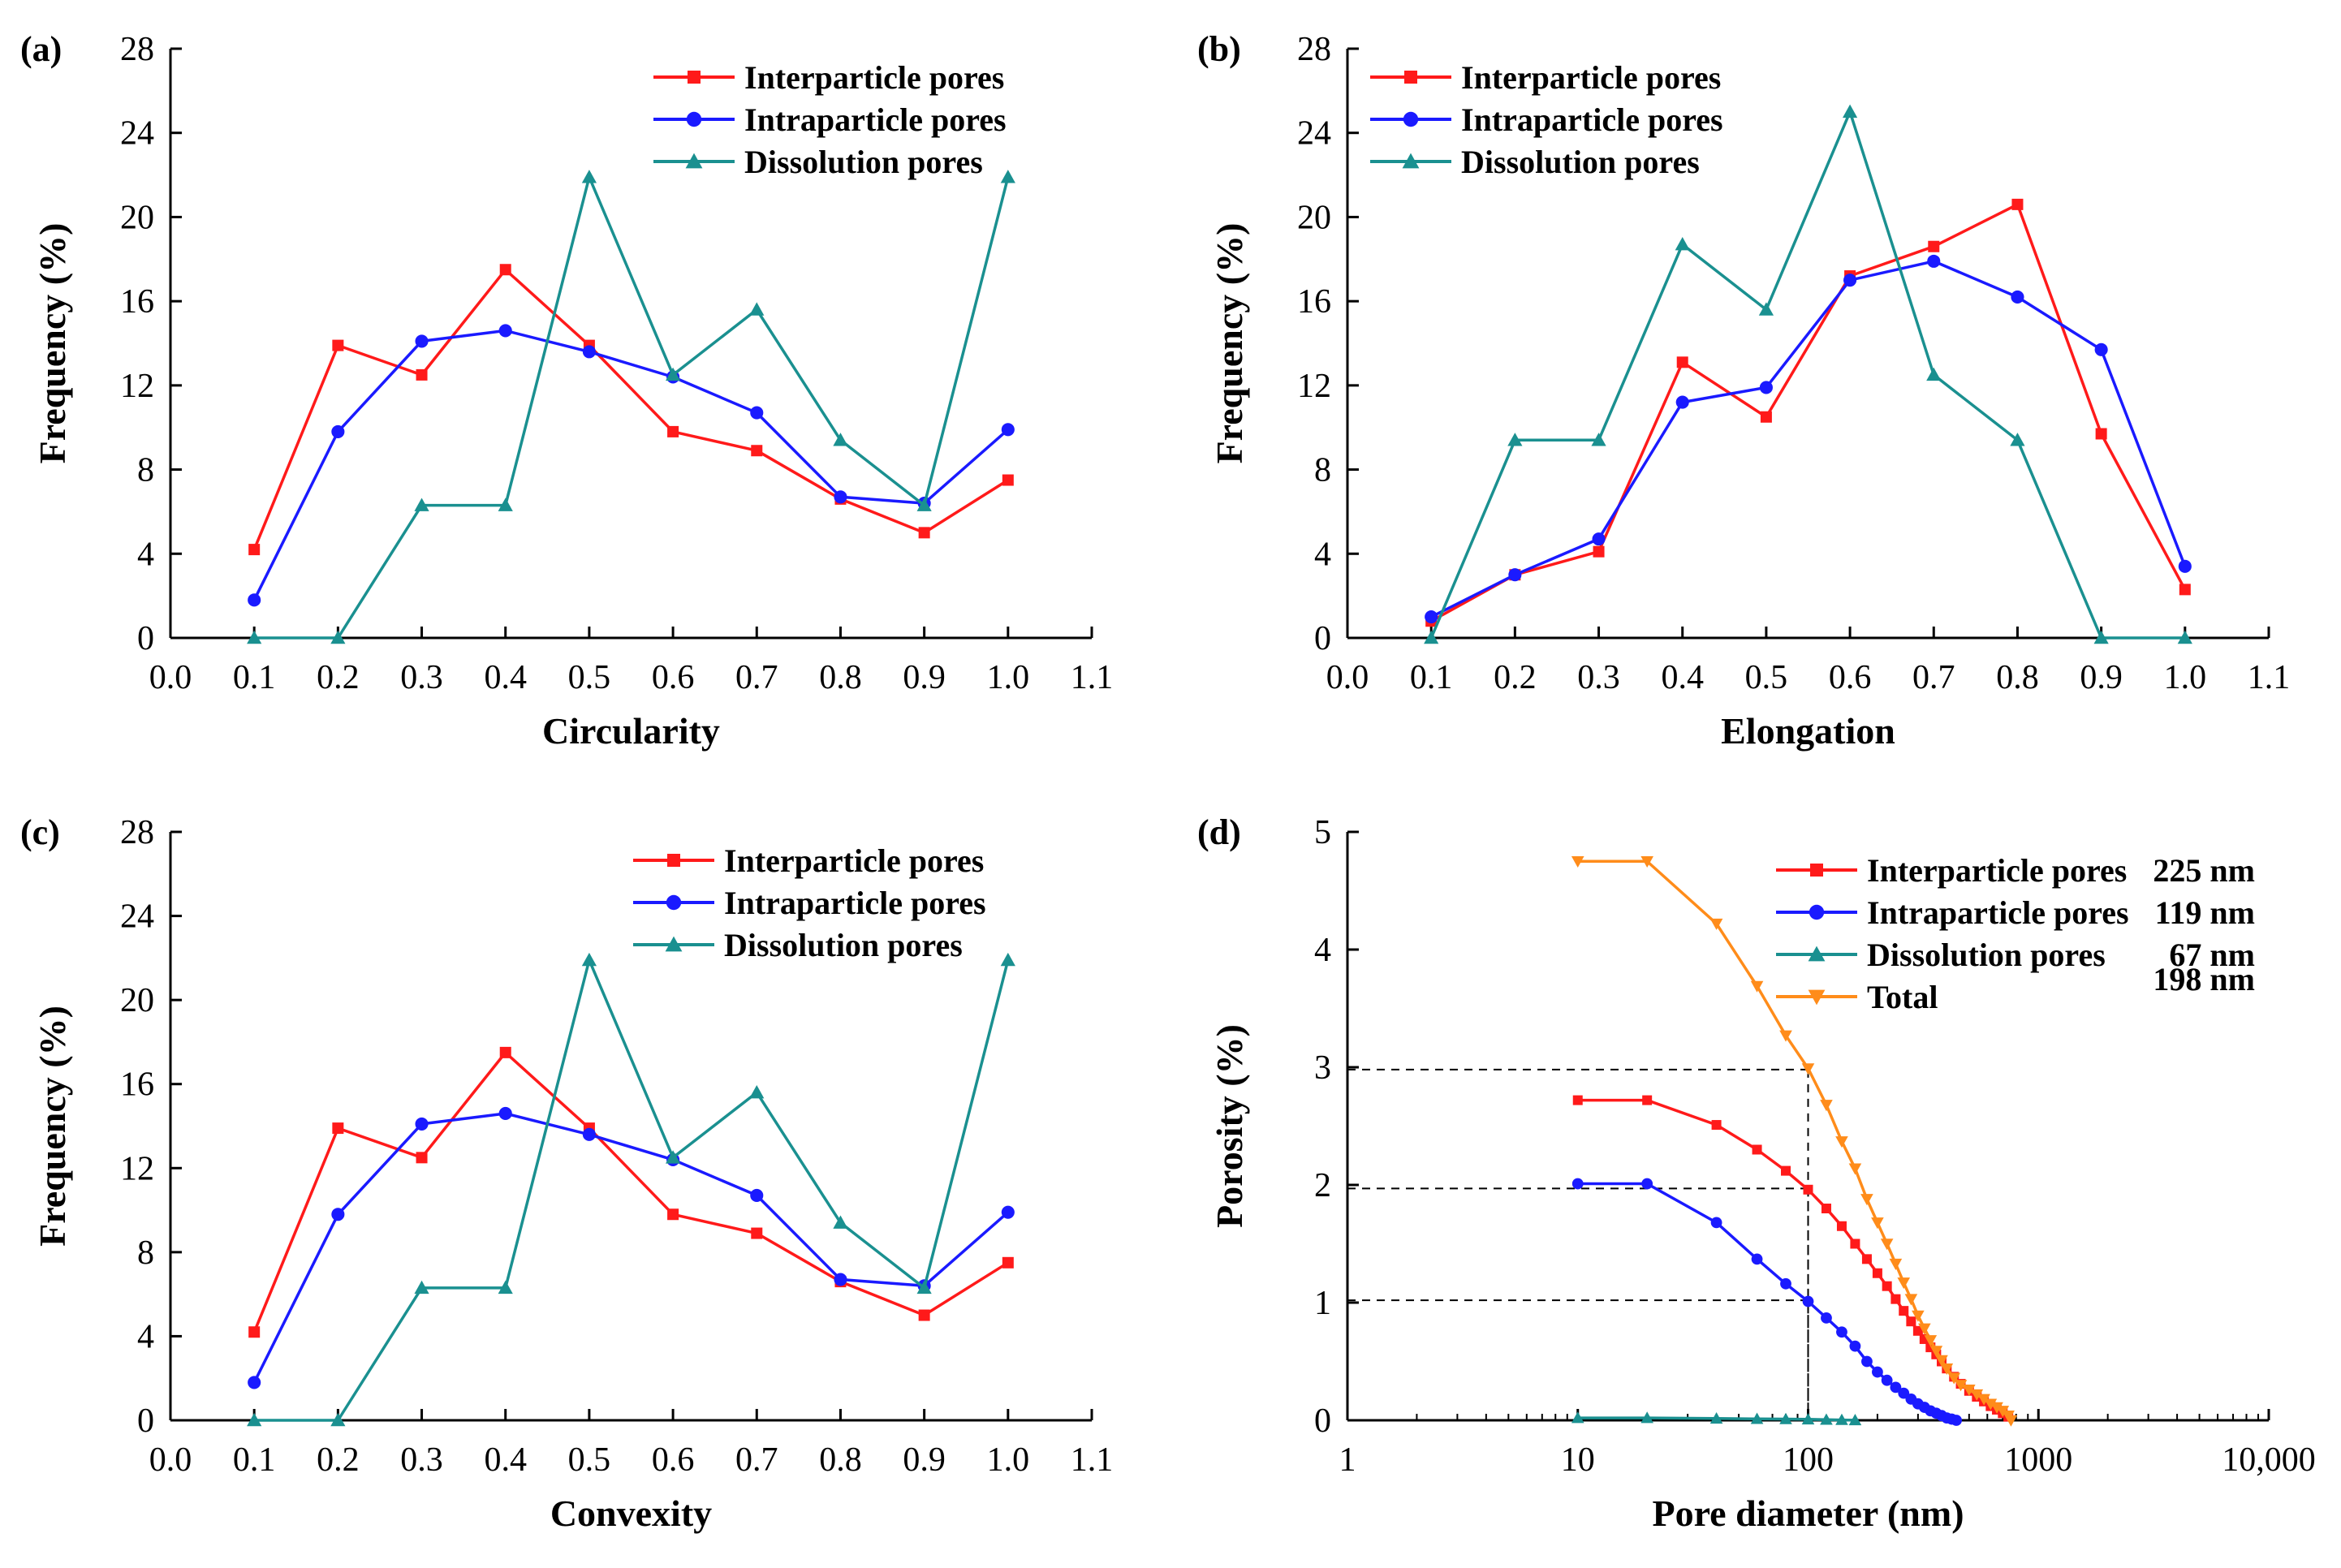 The image size is (2341, 1568). I want to click on legend-label-dissolution: Dissolution pores, so click(843, 945).